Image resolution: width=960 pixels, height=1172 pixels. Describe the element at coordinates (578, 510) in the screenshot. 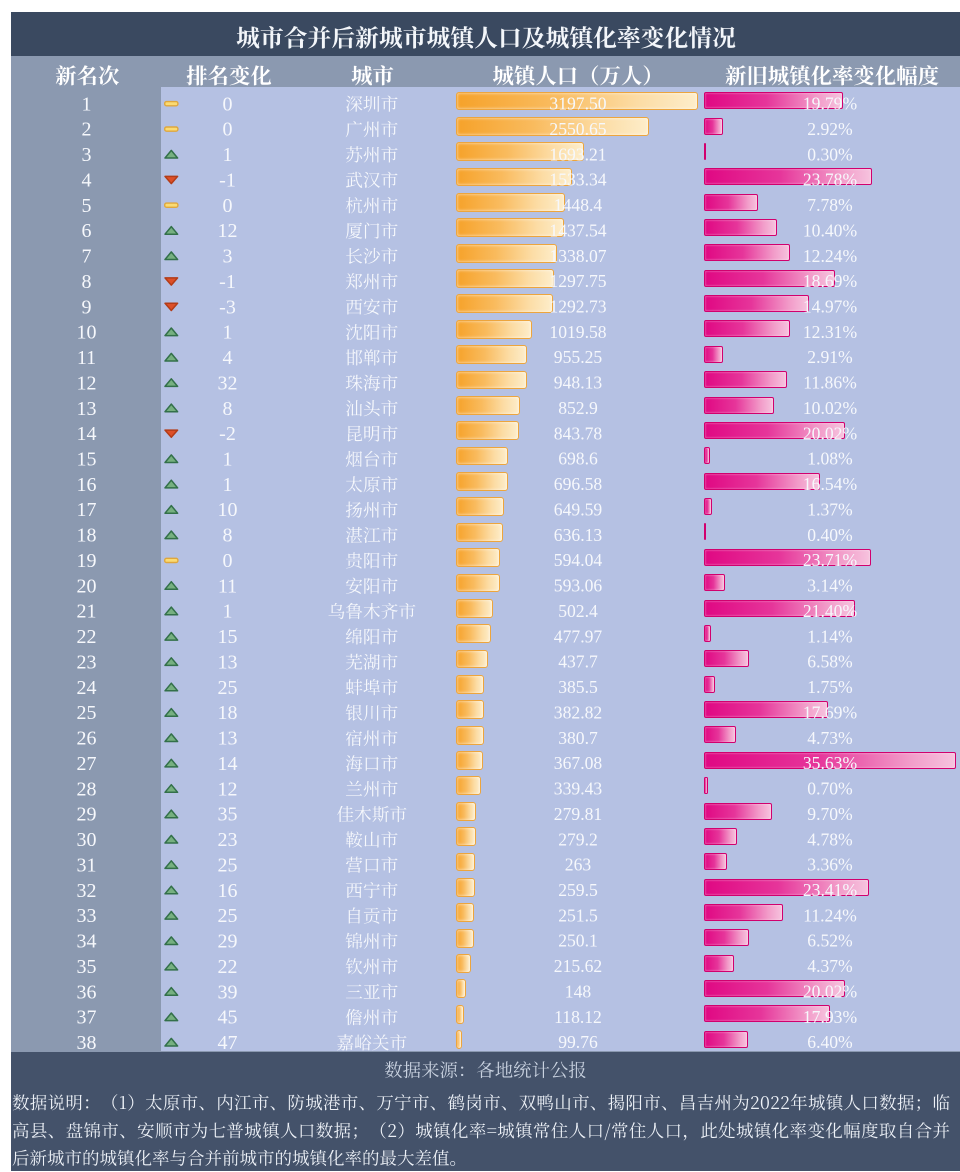

I see `svg-text: 649.59` at that location.